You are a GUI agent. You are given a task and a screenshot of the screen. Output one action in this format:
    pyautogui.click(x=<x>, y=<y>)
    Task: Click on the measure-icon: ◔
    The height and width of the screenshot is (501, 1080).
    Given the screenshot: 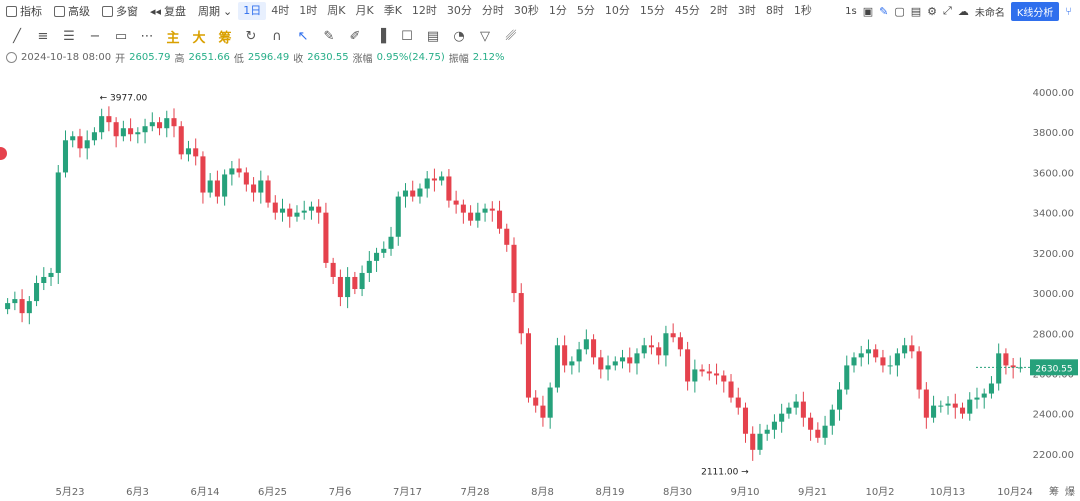 What is the action you would take?
    pyautogui.click(x=459, y=36)
    